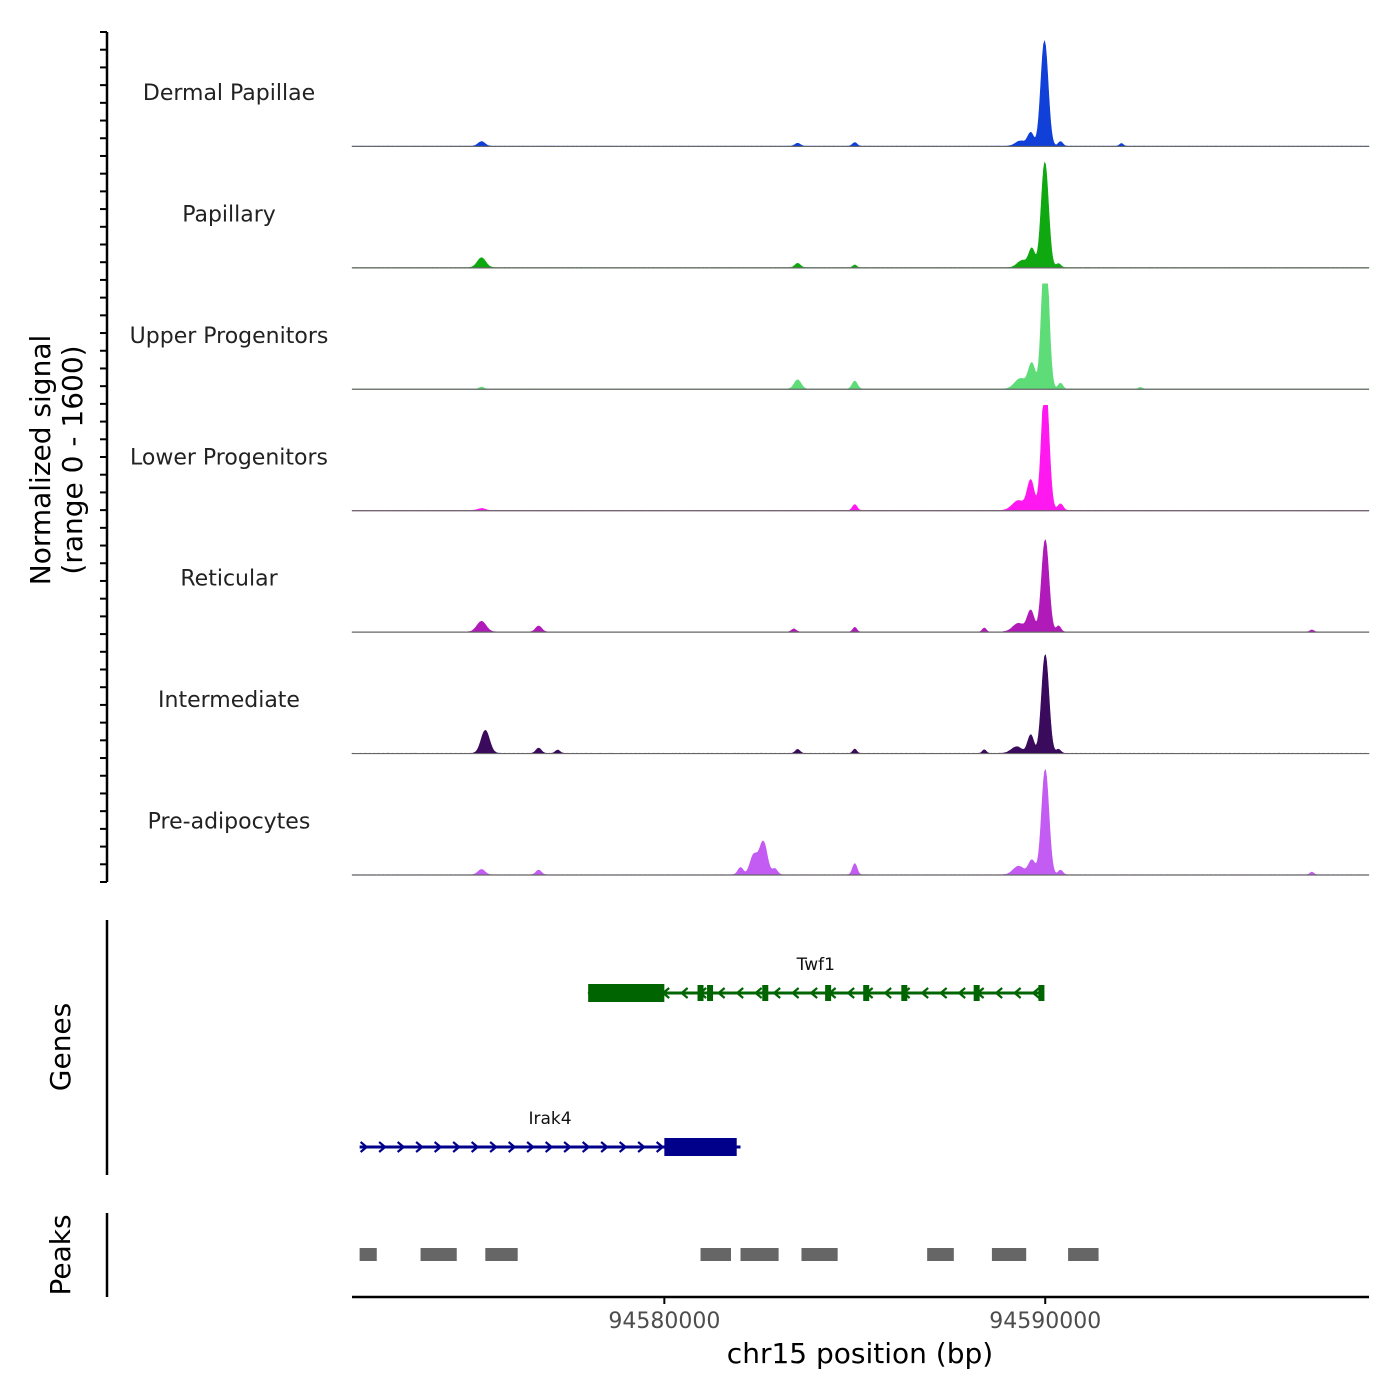 The image size is (1400, 1400). Describe the element at coordinates (72, 459) in the screenshot. I see `y-axis-title-line2: (range 0 - 1600)` at that location.